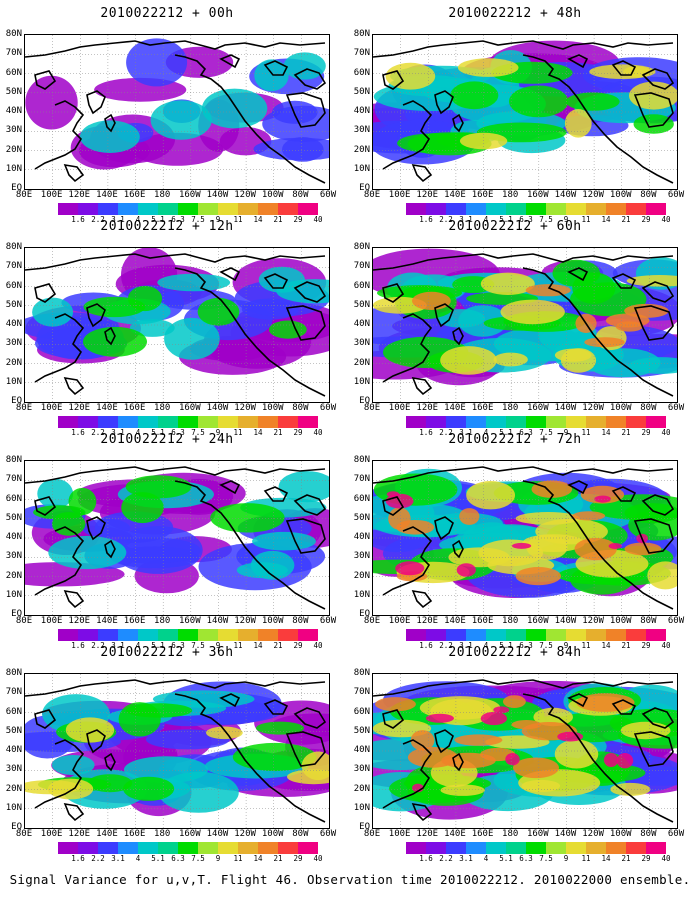  What do you see at coordinates (134, 195) in the screenshot?
I see `longitude-label: 160E` at bounding box center [134, 195].